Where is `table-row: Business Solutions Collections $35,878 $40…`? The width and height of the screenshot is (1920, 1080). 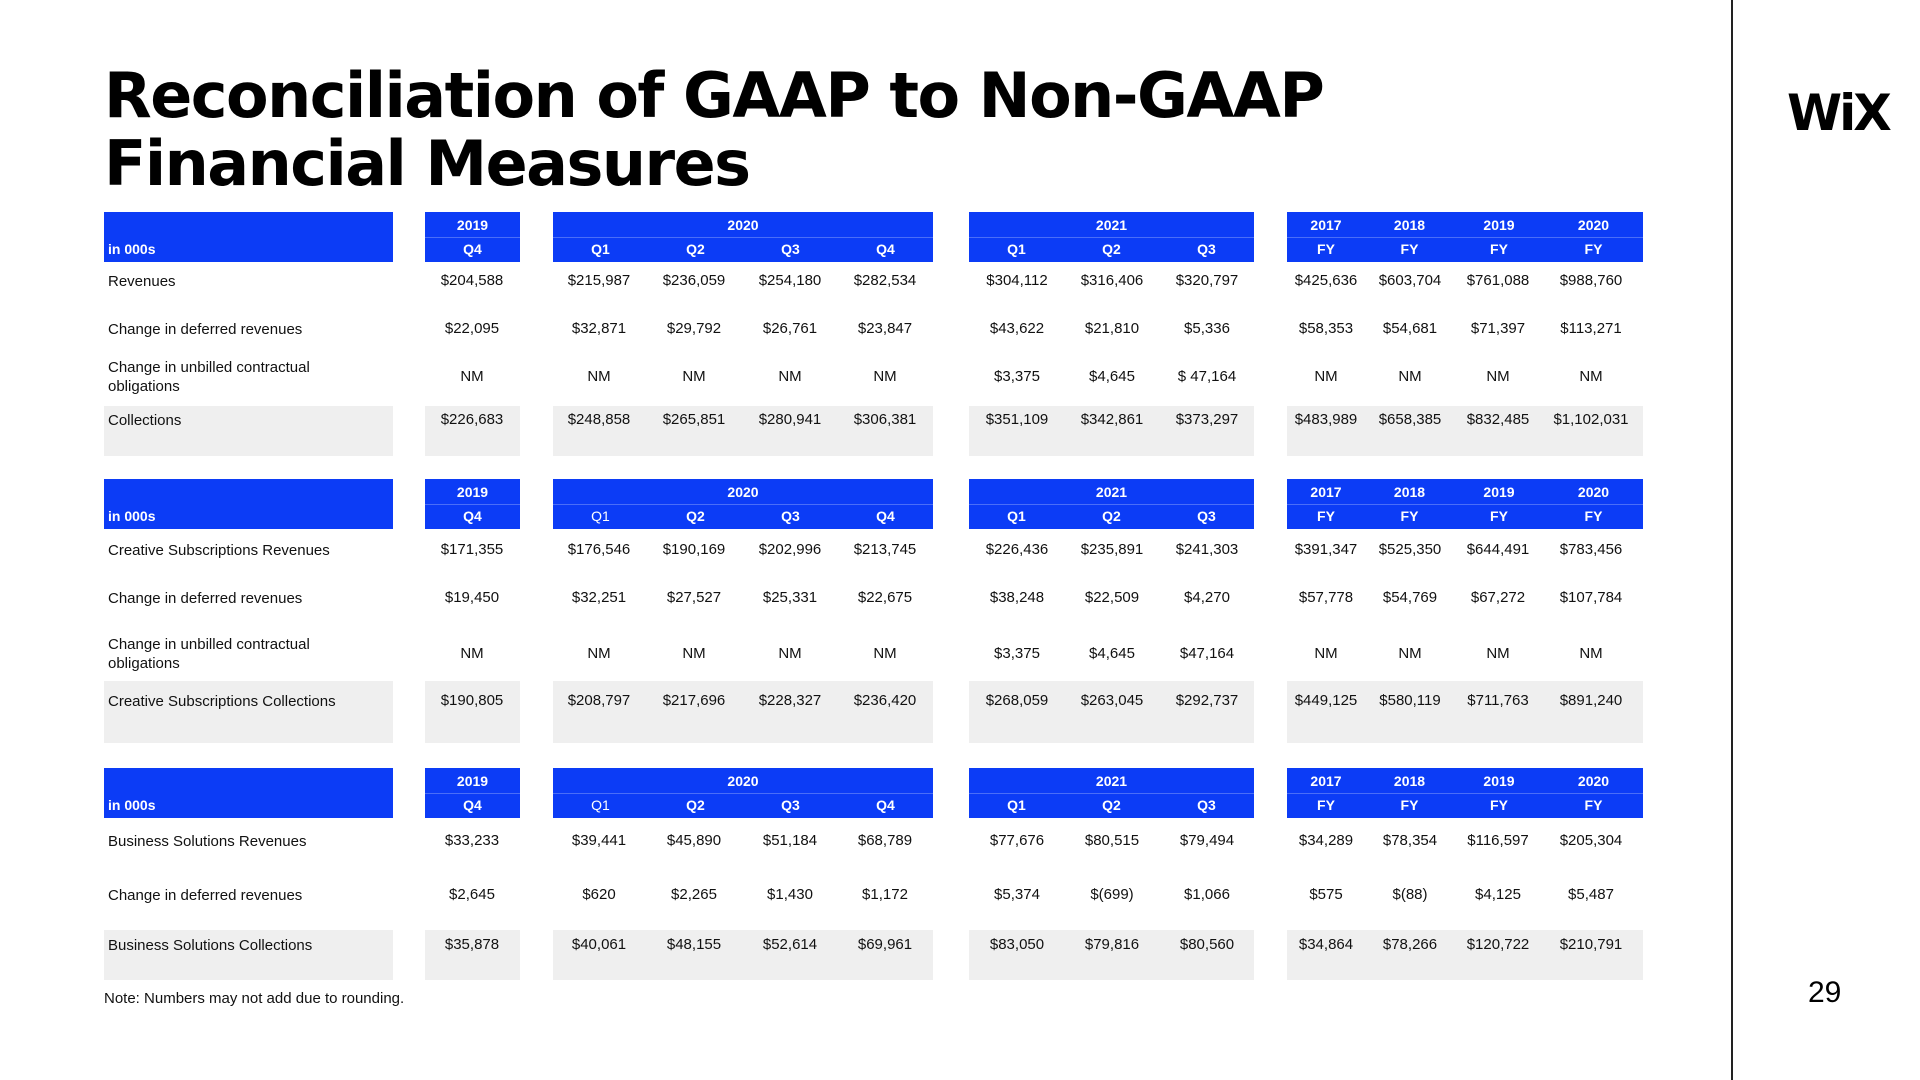 table-row: Business Solutions Collections $35,878 $40… is located at coordinates (873, 955).